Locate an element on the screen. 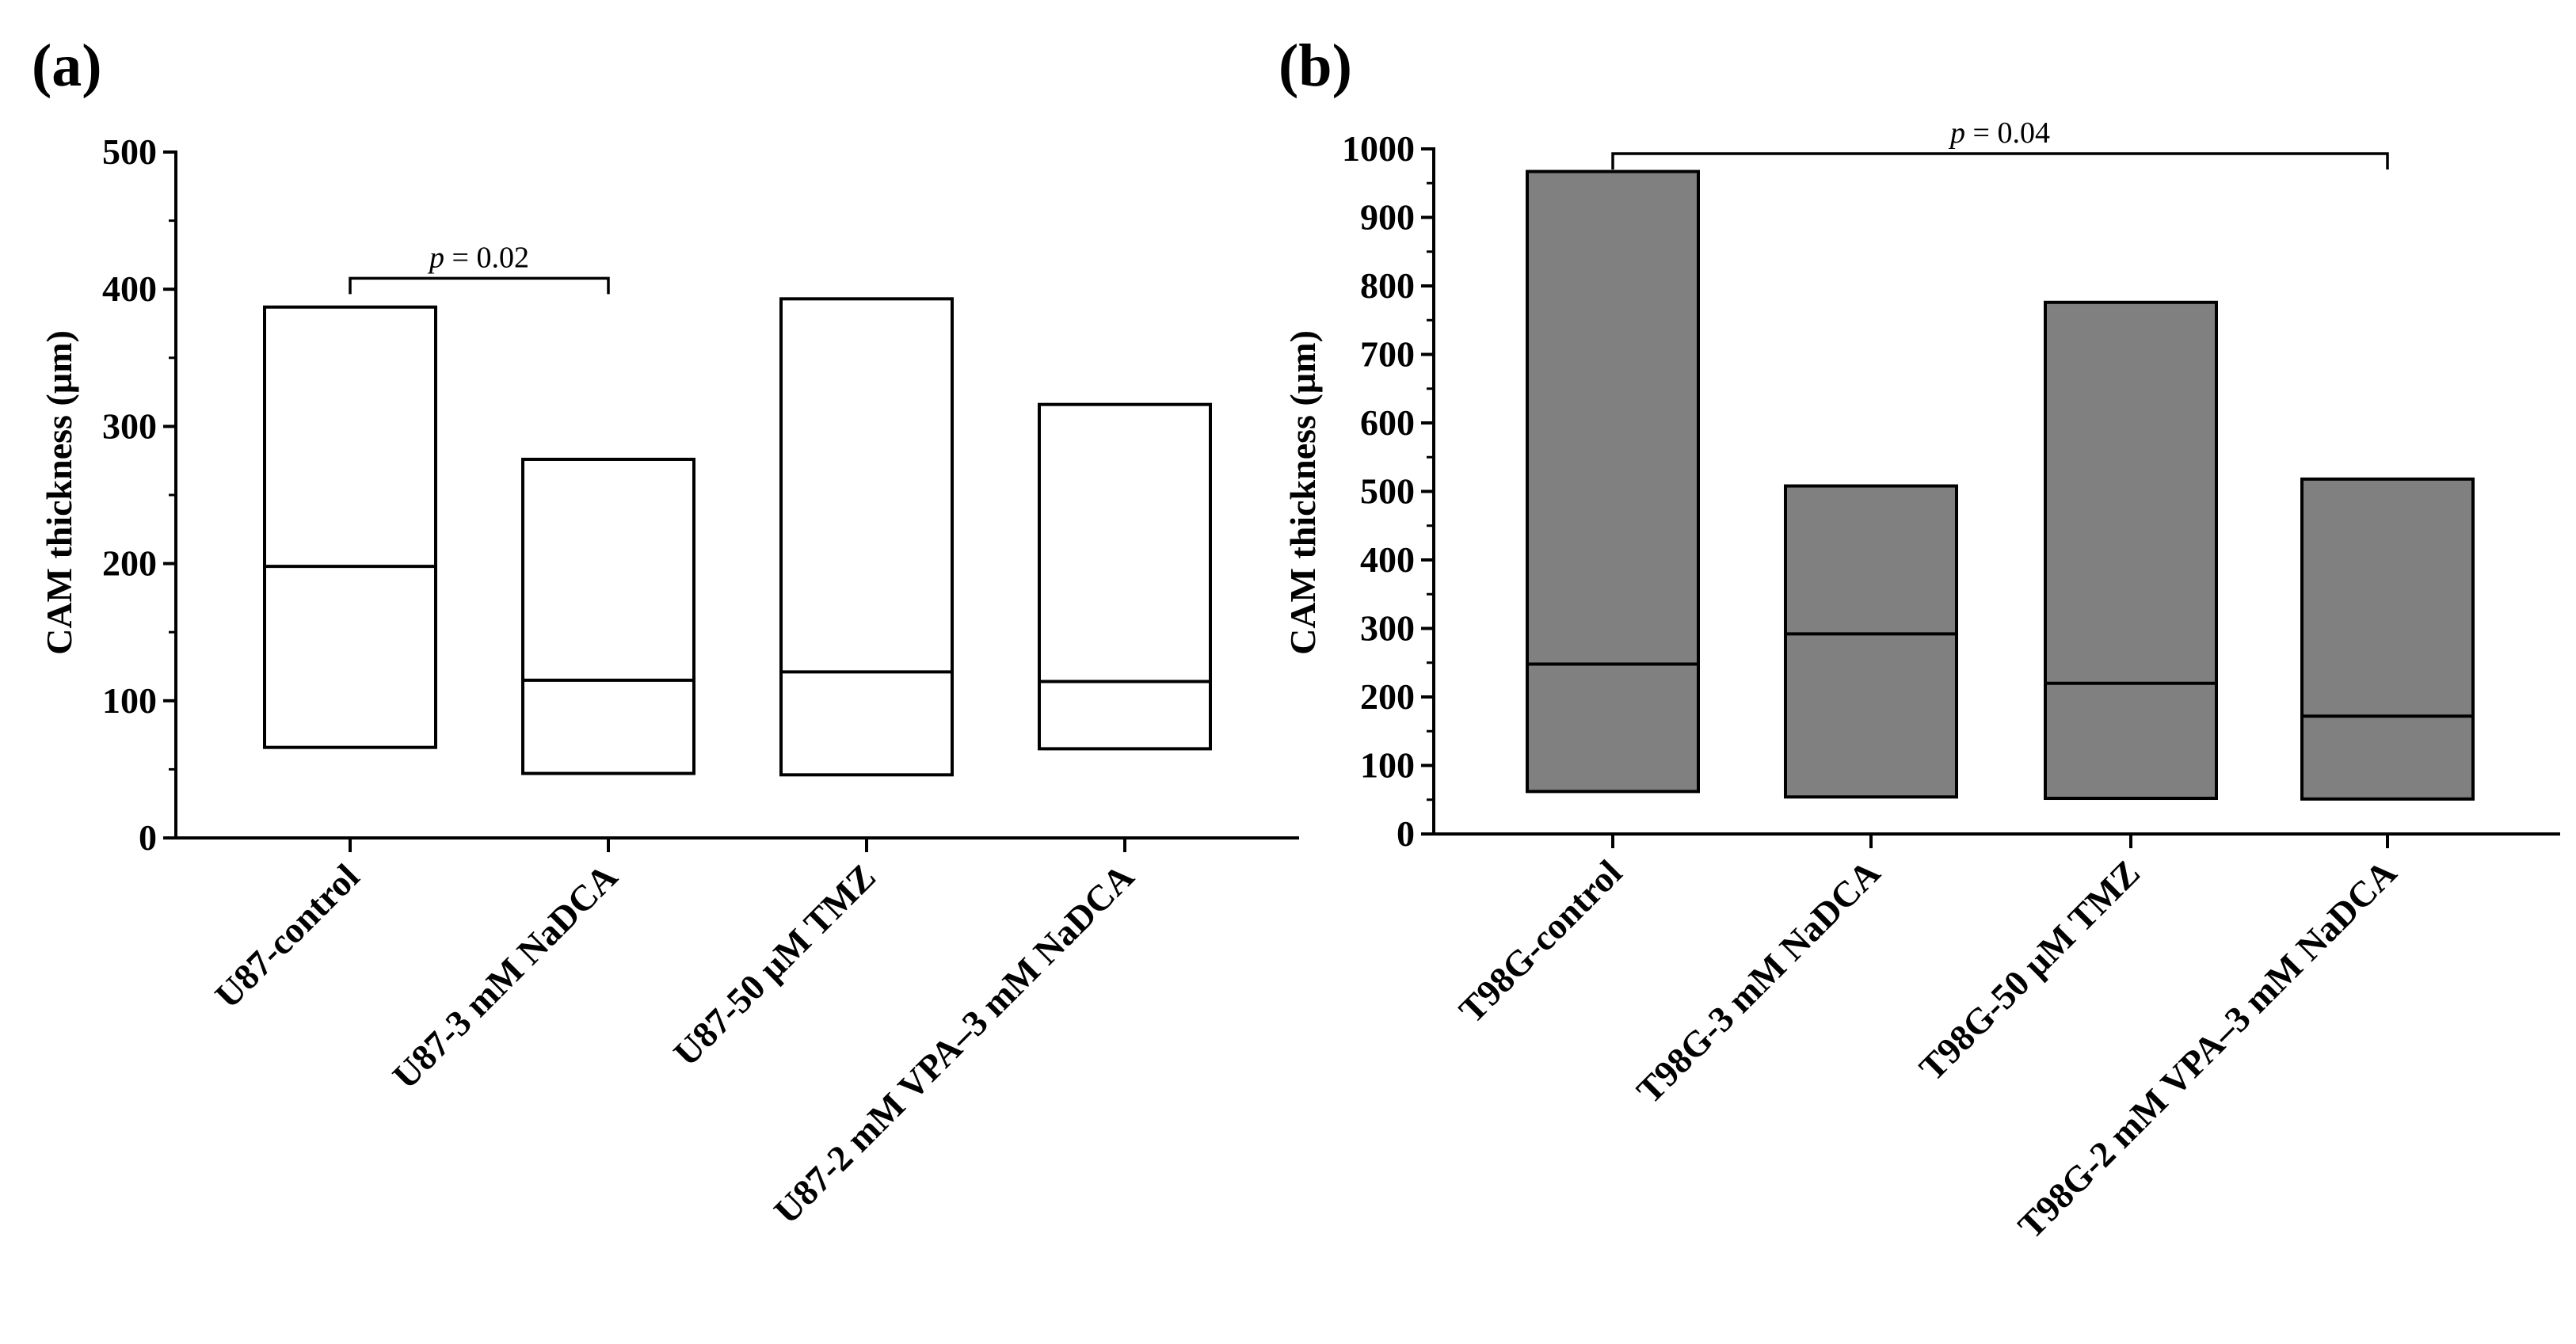 Image resolution: width=2576 pixels, height=1344 pixels. panel-a-significance: p = 0.02 is located at coordinates (480, 268).